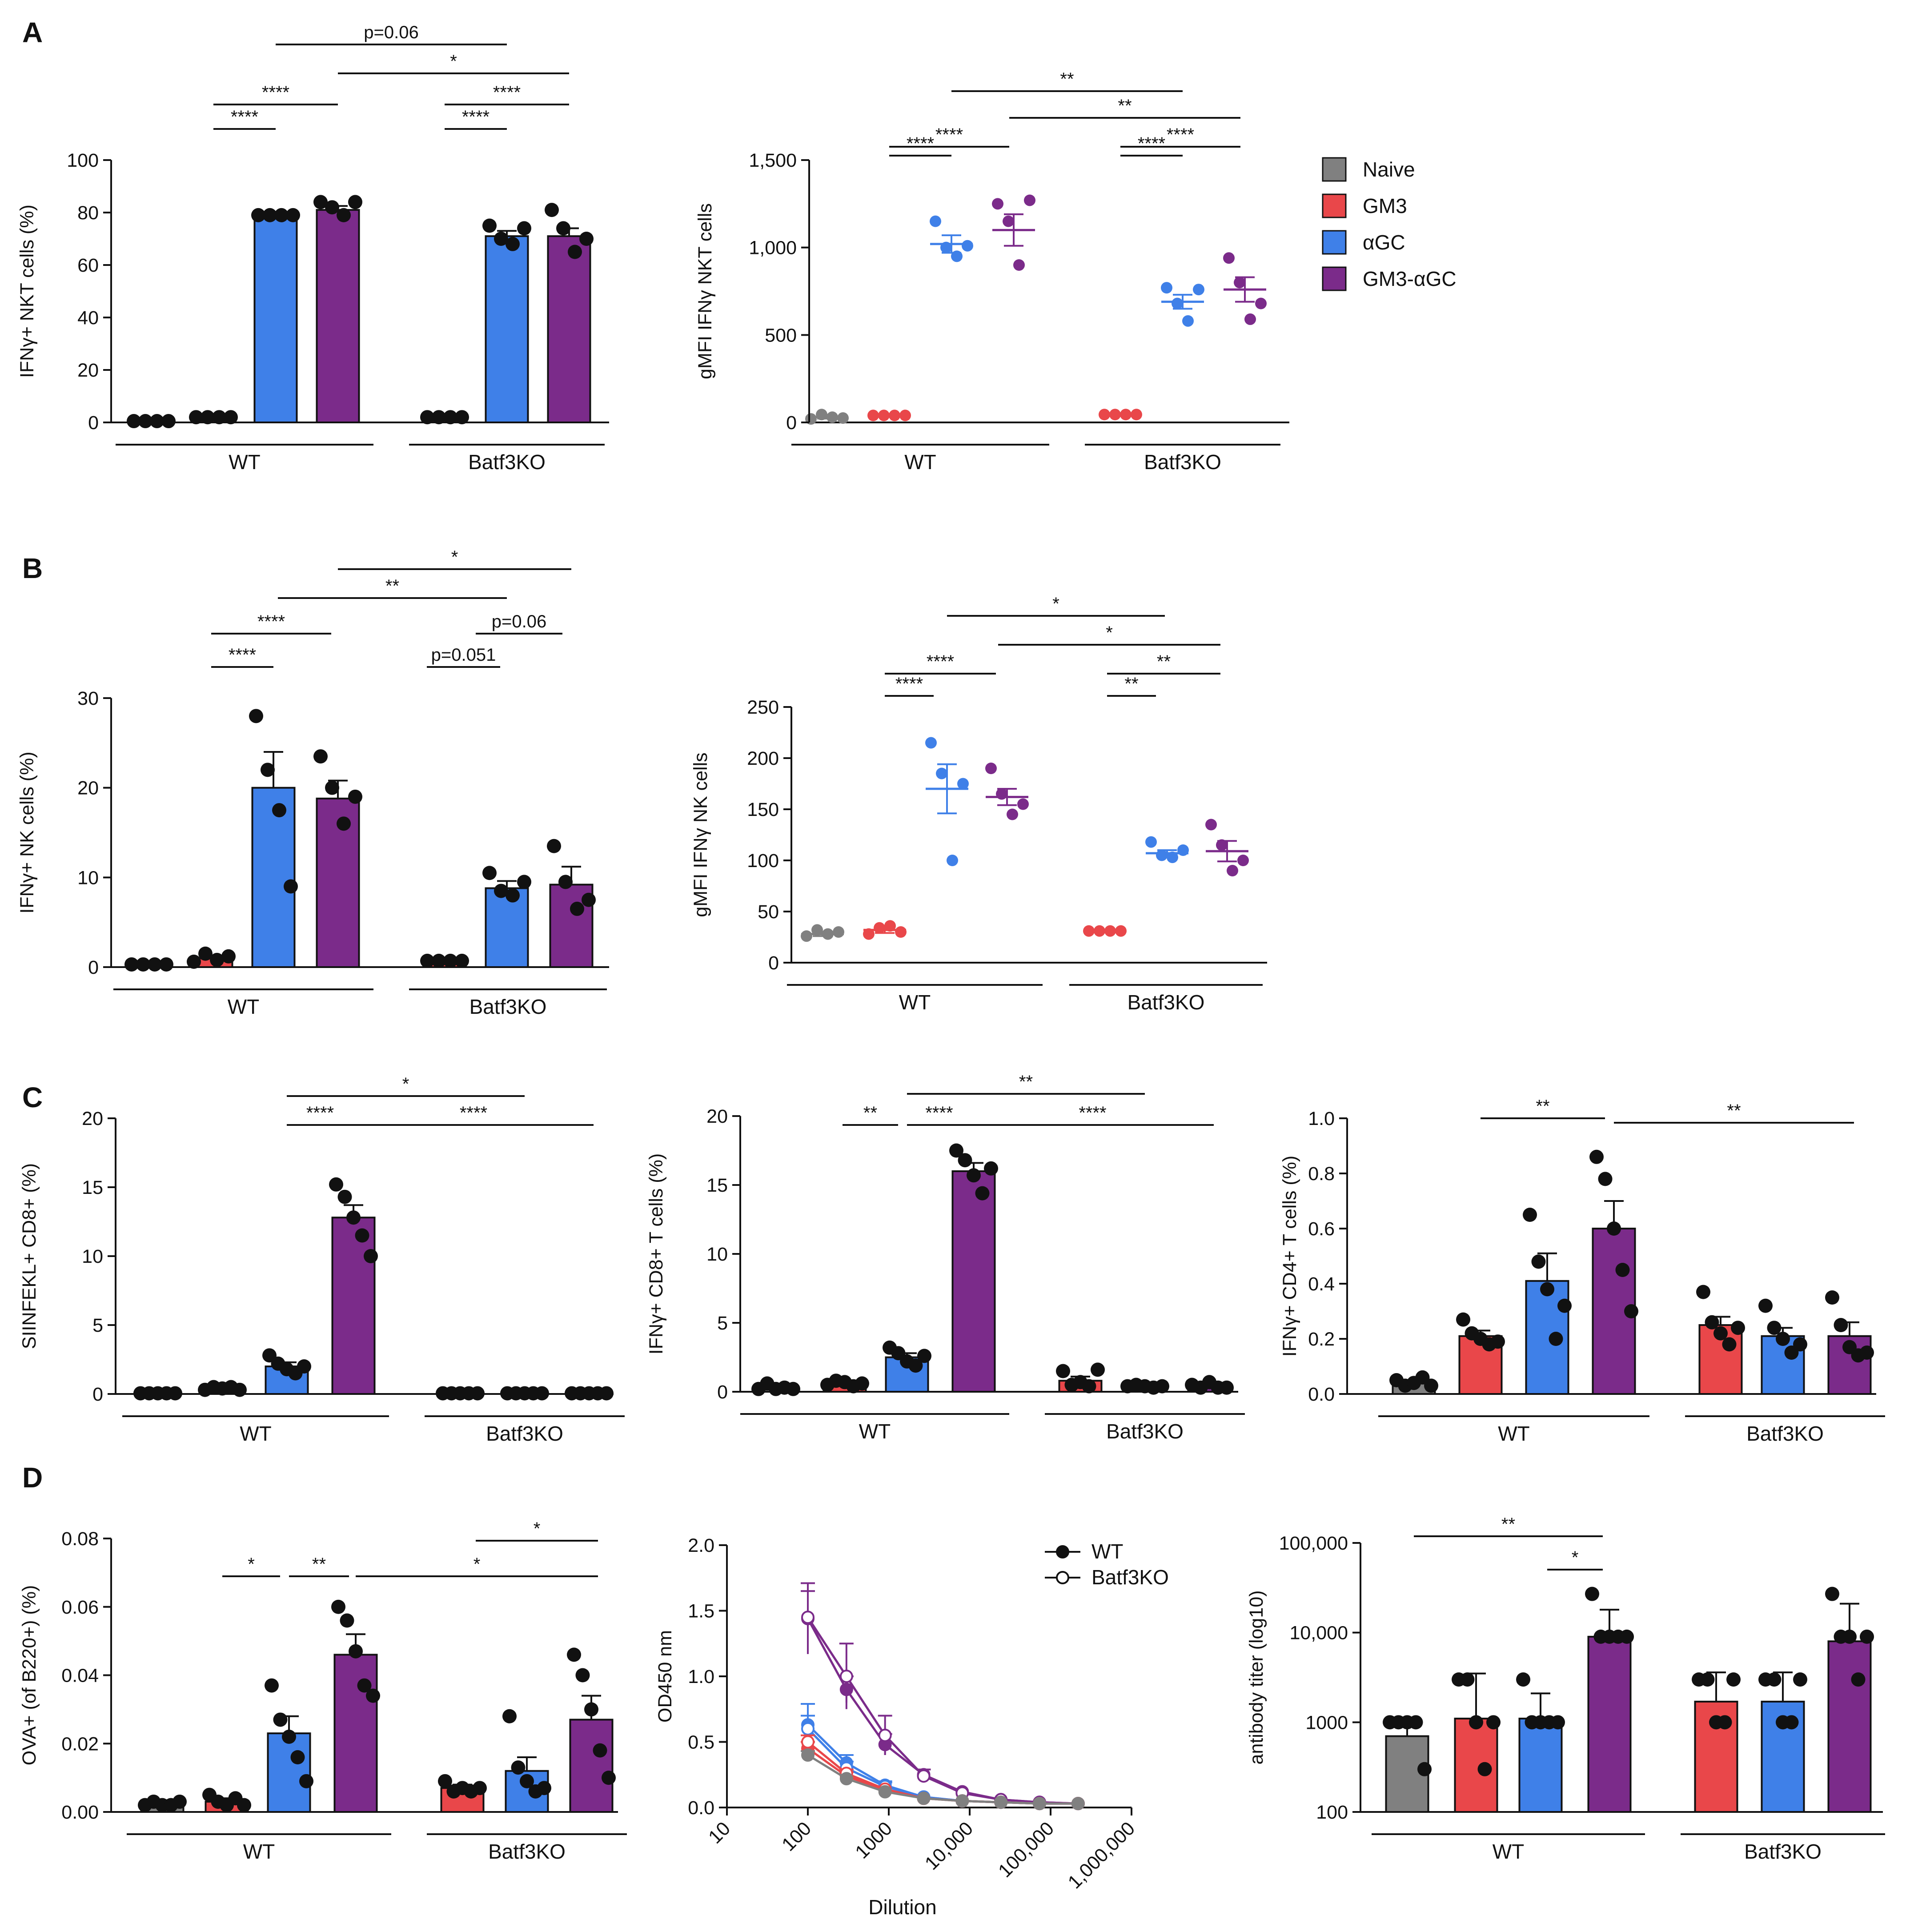  Describe the element at coordinates (92, 1256) in the screenshot. I see `y-tick-label: 10` at that location.